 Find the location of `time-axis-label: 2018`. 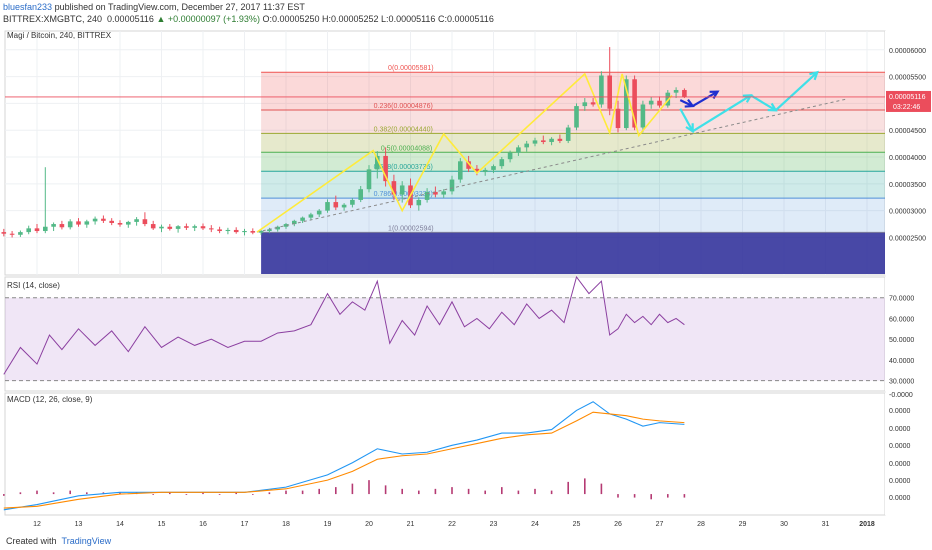

time-axis-label: 2018 is located at coordinates (867, 524).